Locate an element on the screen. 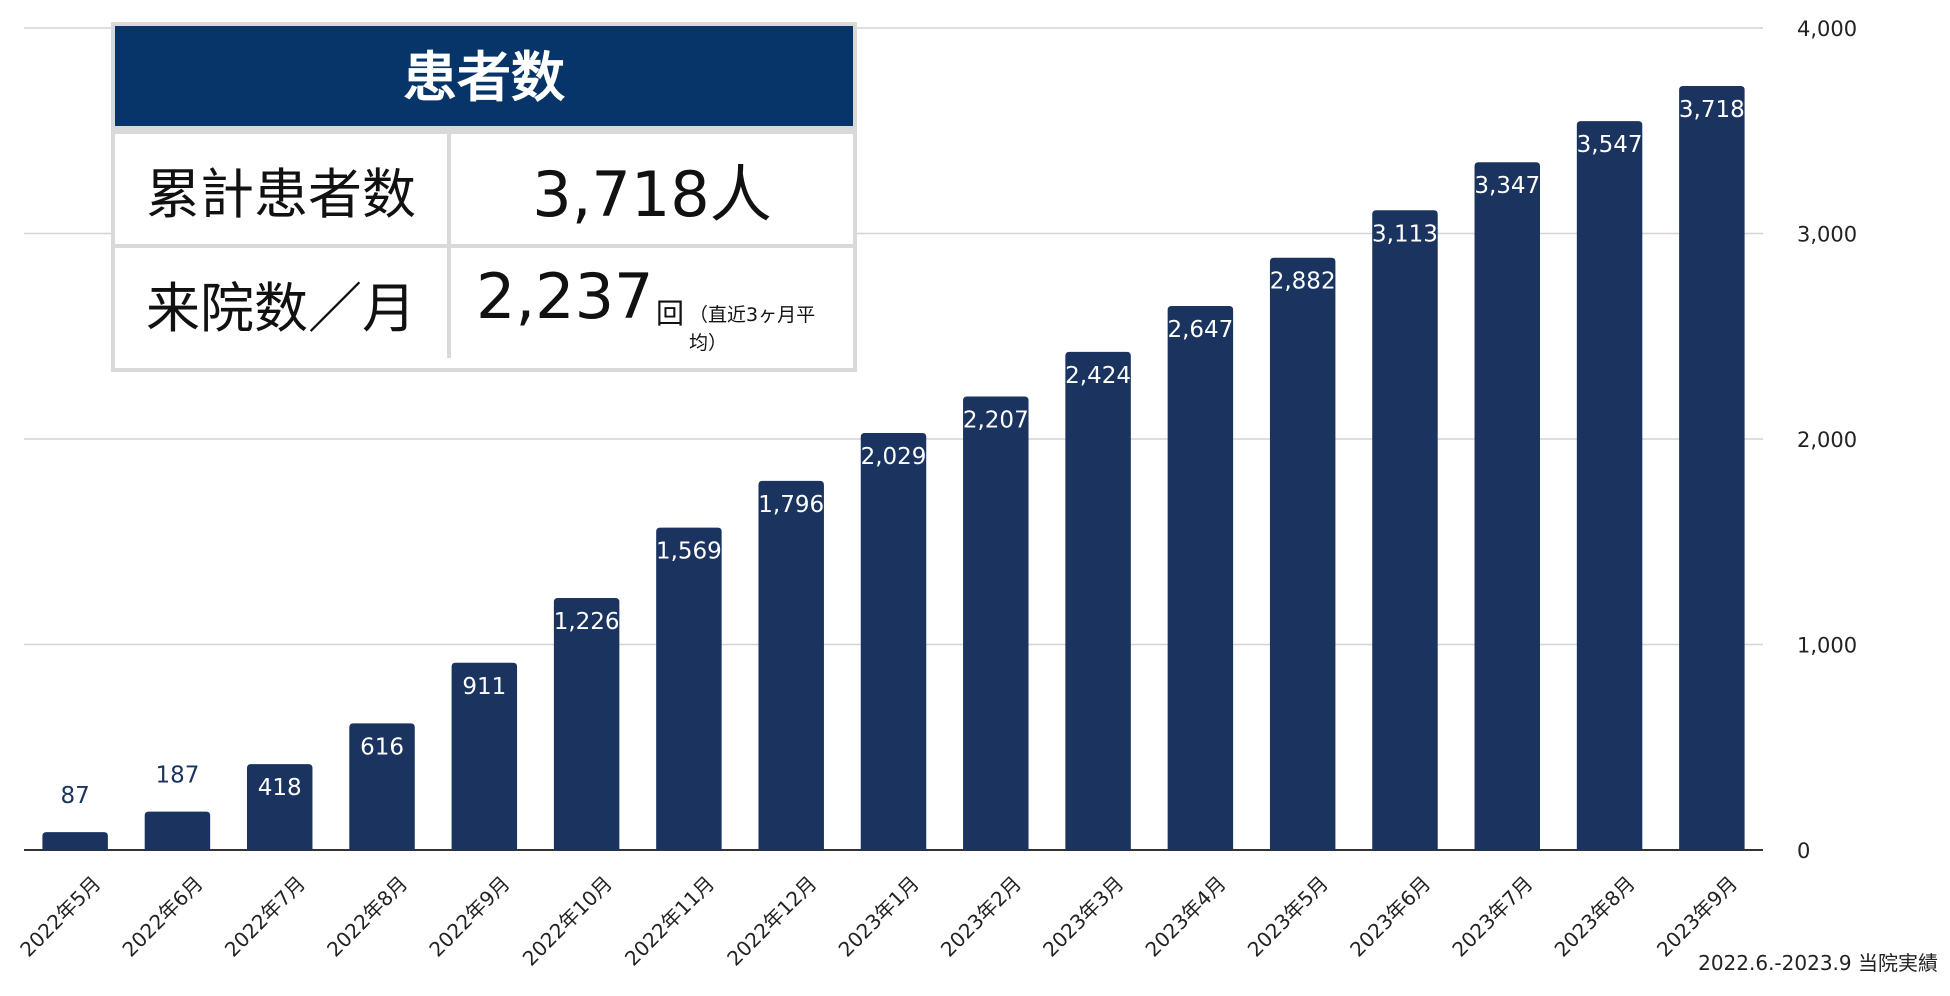 This screenshot has height=996, width=1950. summary-title: 患者数 is located at coordinates (484, 78).